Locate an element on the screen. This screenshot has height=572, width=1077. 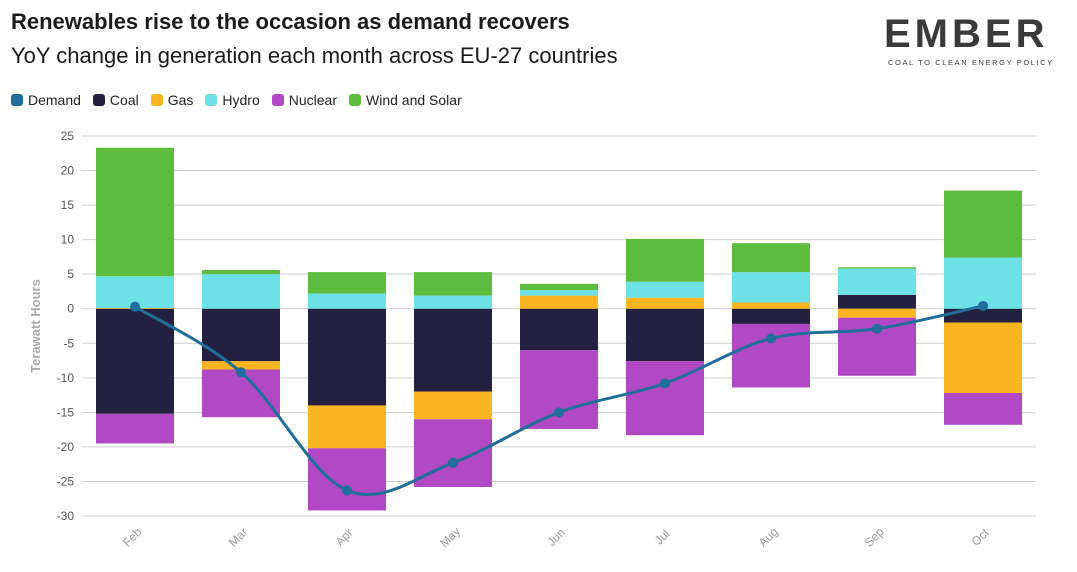
legend-item: Wind and Solar is located at coordinates (405, 100).